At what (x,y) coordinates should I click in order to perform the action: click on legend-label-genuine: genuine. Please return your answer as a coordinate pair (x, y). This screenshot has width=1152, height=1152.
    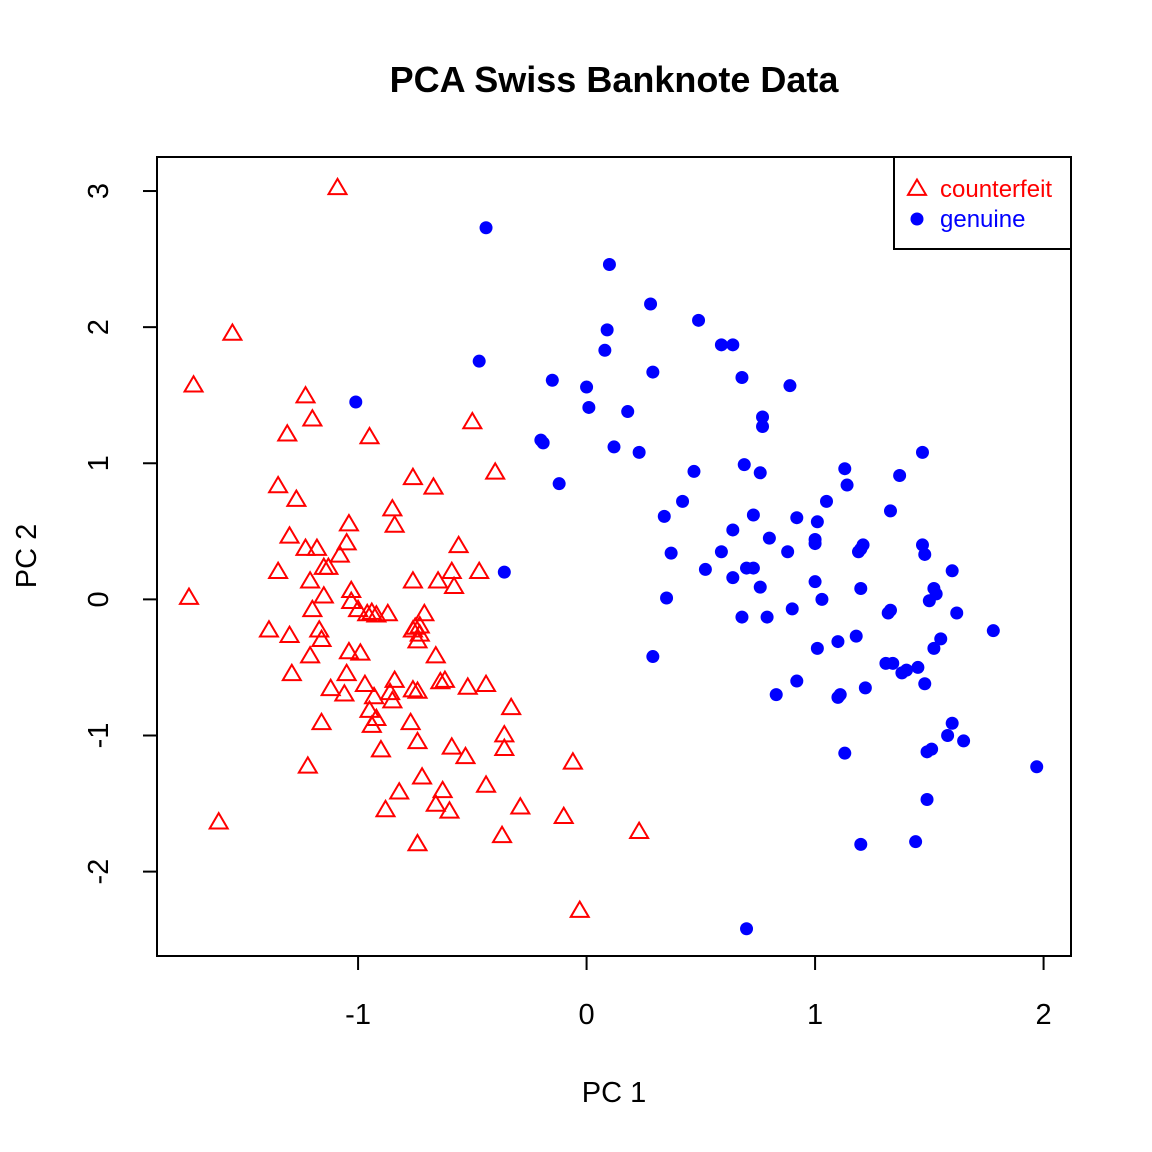
    Looking at the image, I should click on (982, 219).